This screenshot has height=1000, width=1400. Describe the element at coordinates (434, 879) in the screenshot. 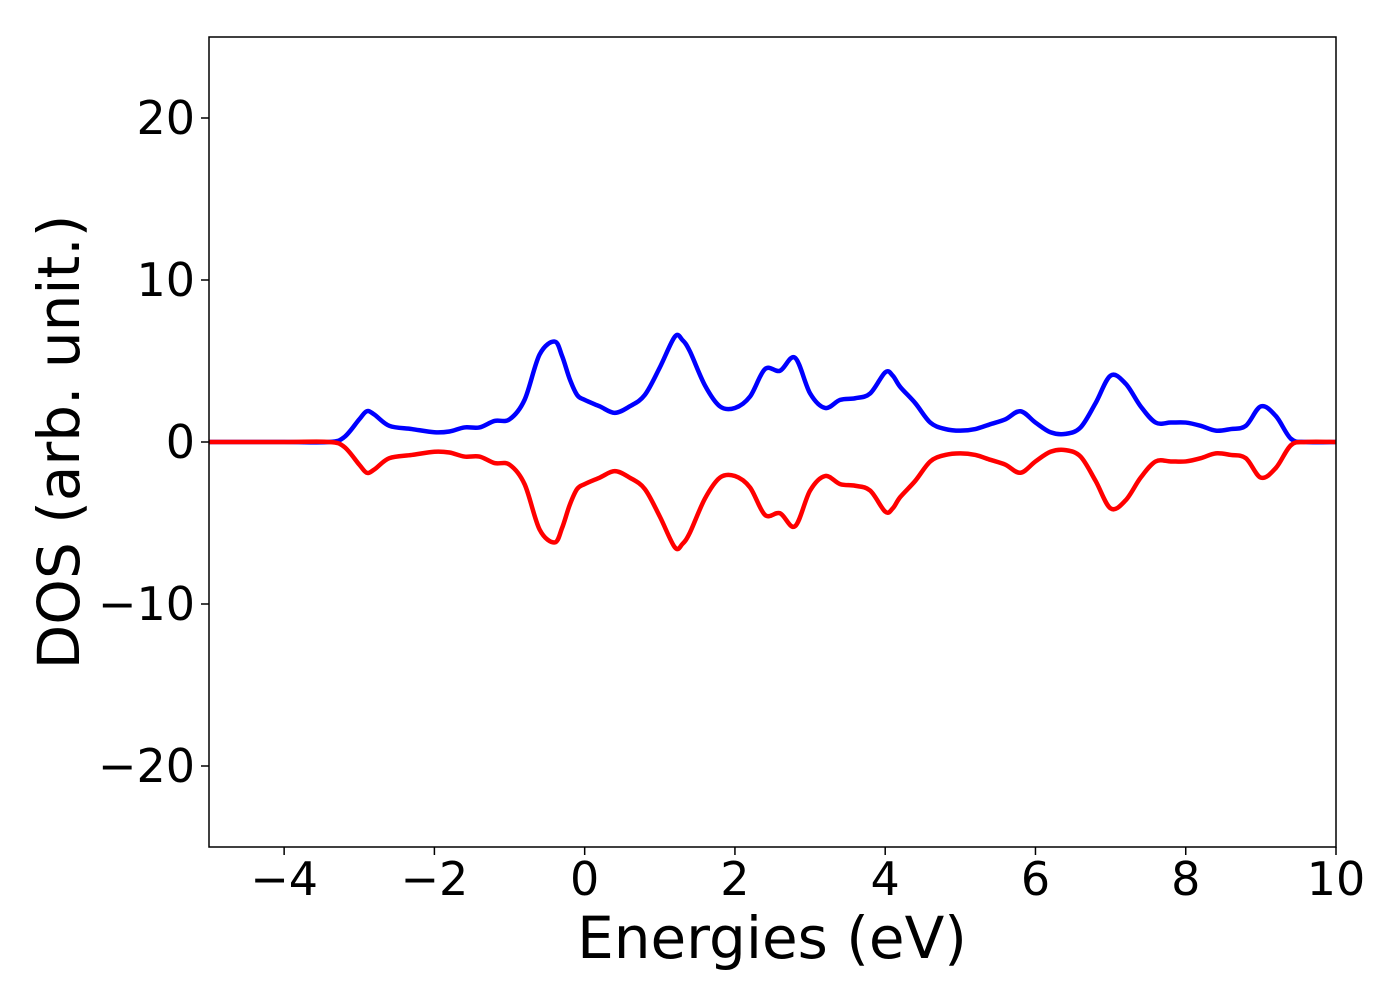

I see `x-tick-label: −2` at that location.